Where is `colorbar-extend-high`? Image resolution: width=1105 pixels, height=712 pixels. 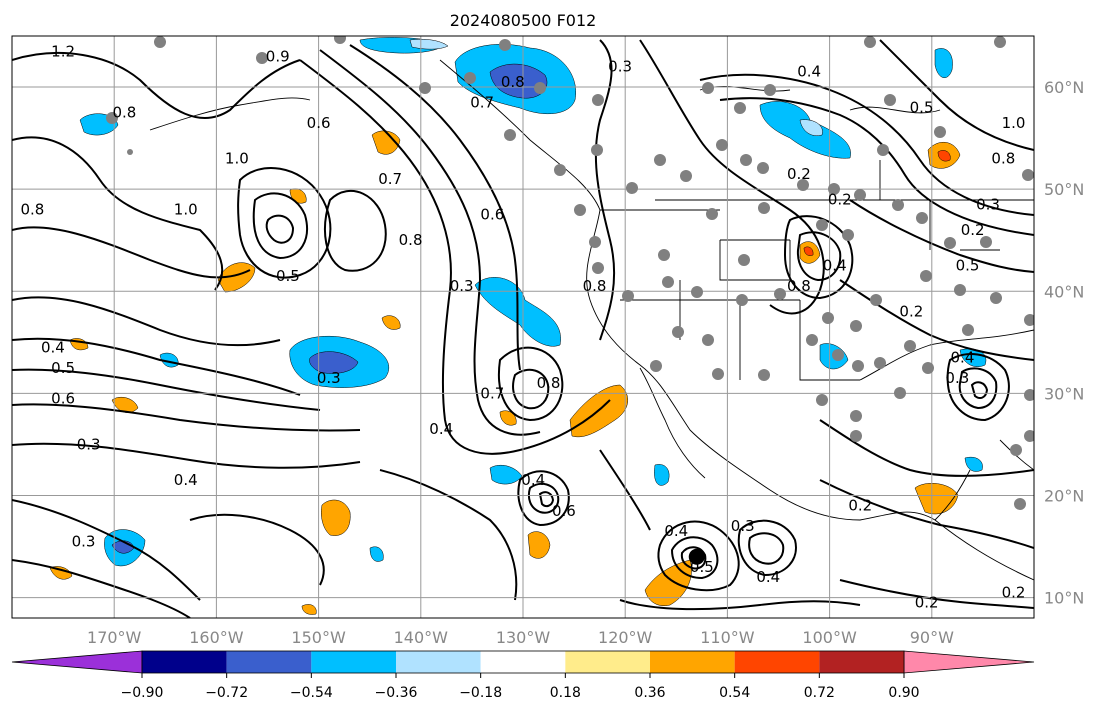 colorbar-extend-high is located at coordinates (969, 662).